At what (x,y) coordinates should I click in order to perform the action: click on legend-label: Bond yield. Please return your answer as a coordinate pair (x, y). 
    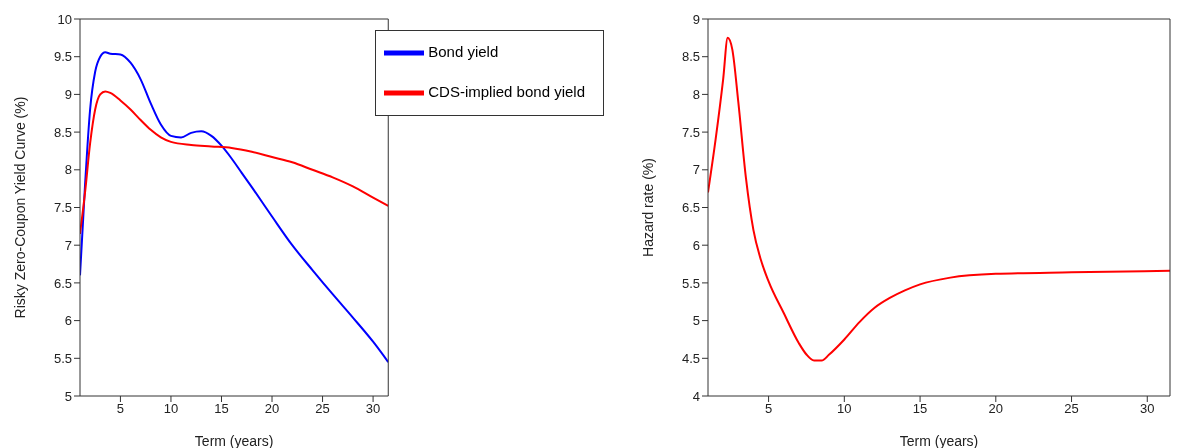
    Looking at the image, I should click on (463, 51).